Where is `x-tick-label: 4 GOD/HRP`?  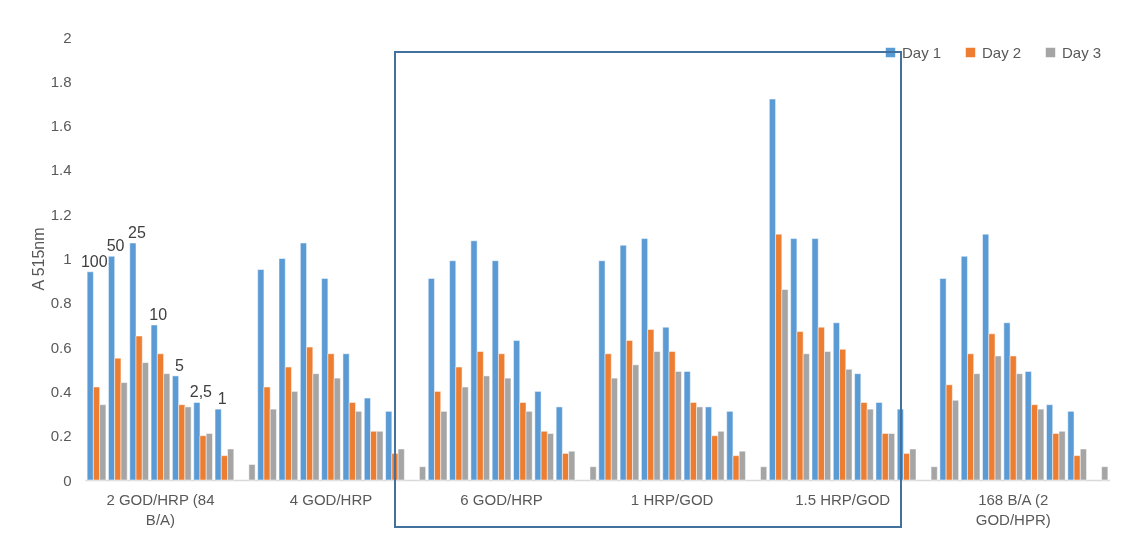
x-tick-label: 4 GOD/HRP is located at coordinates (331, 499).